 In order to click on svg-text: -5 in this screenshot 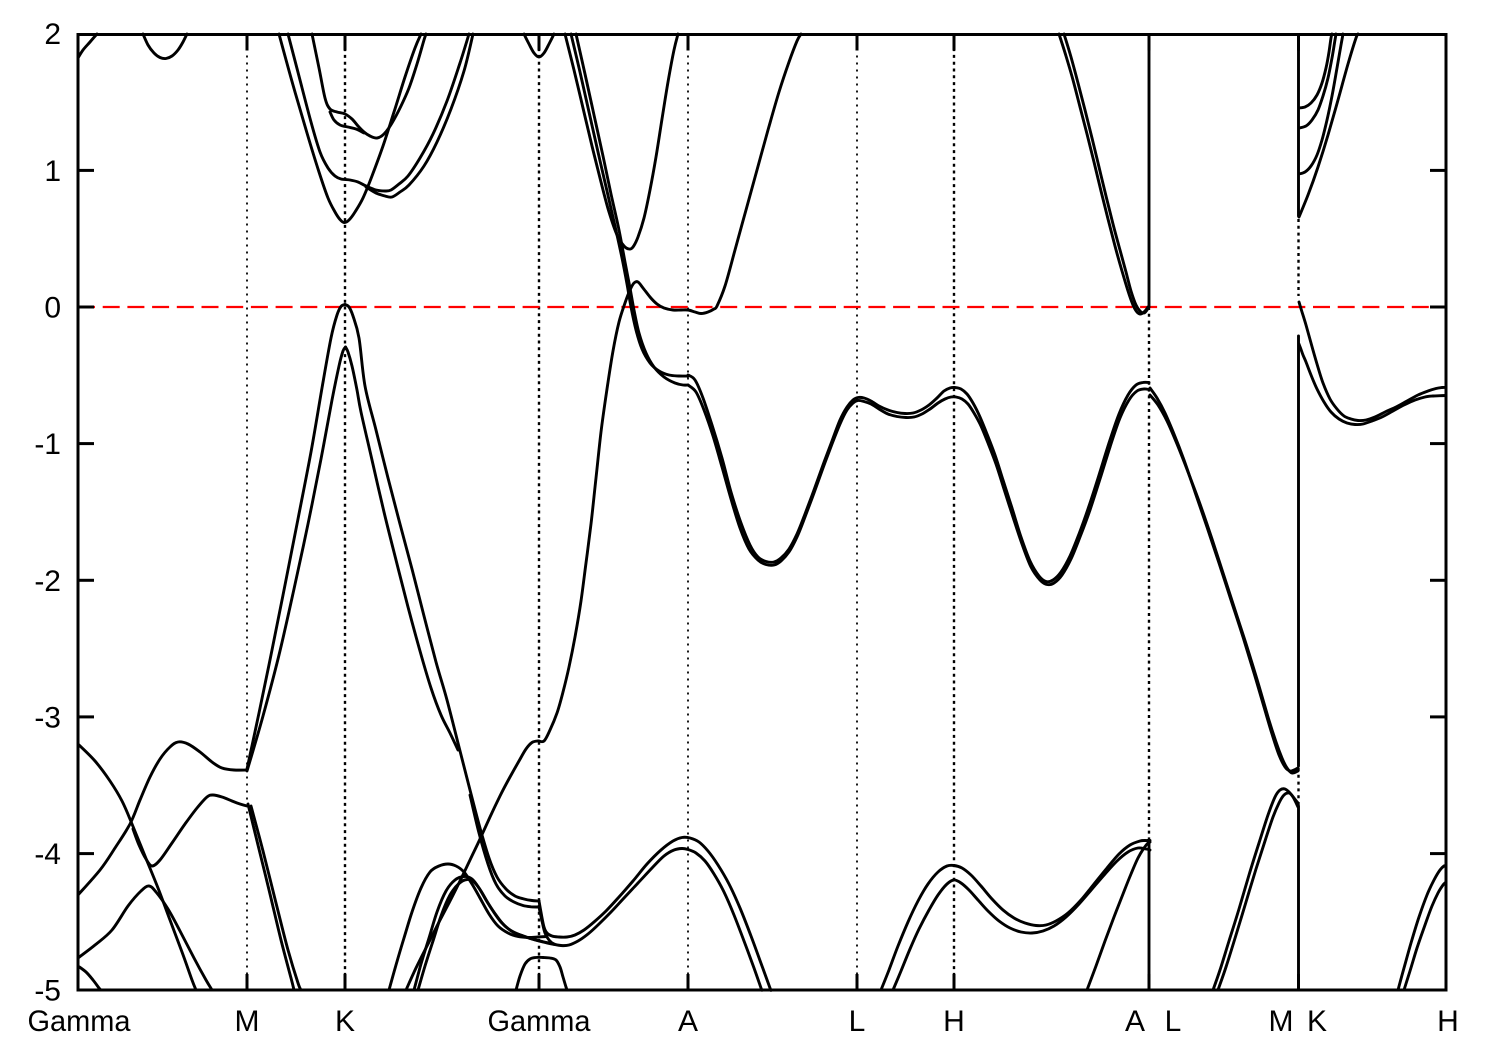, I will do `click(47, 991)`.